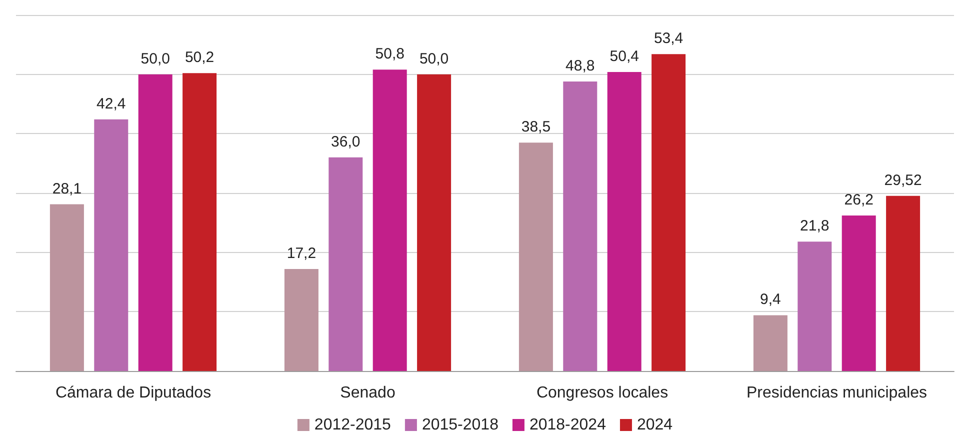 This screenshot has width=970, height=446. I want to click on data-label: 50,2, so click(199, 57).